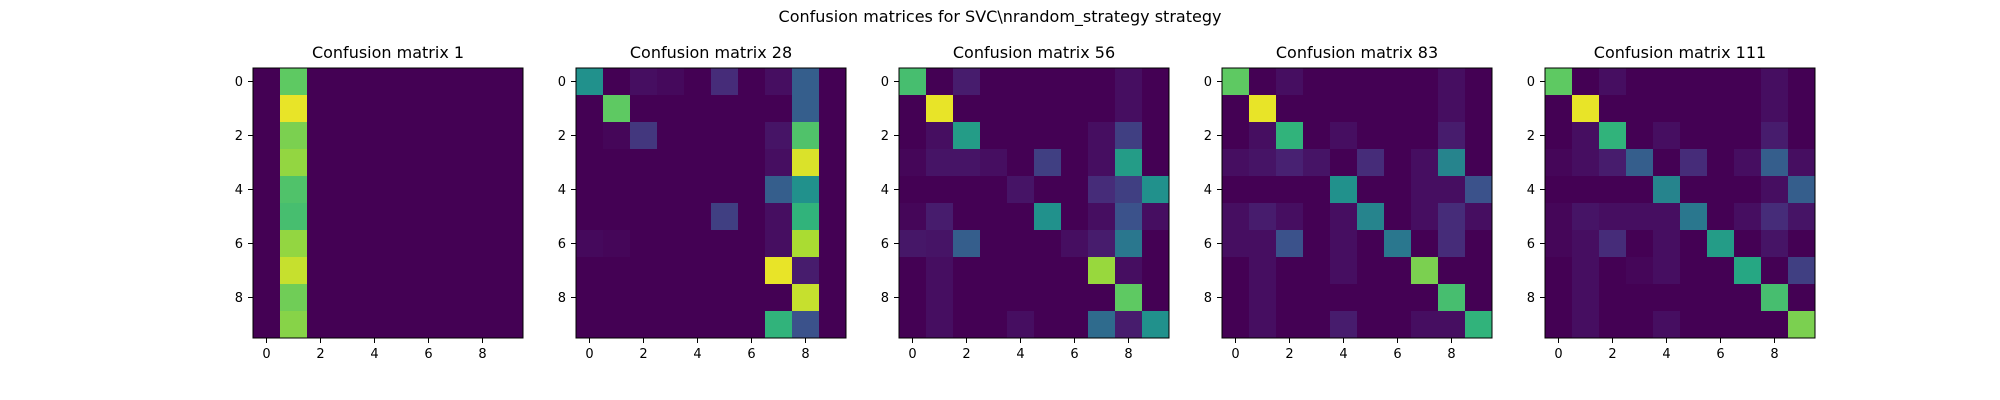  What do you see at coordinates (1235, 354) in the screenshot?
I see `x-tick-label: 0` at bounding box center [1235, 354].